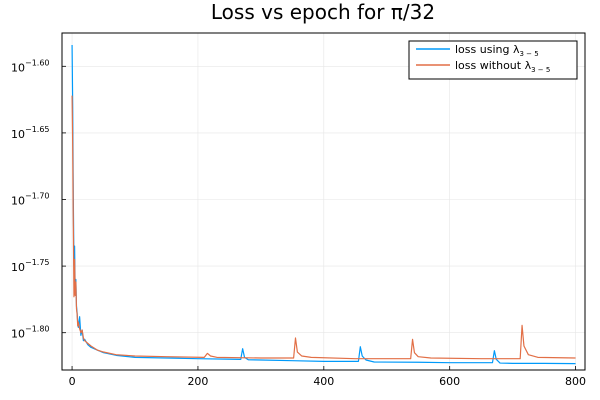  Describe the element at coordinates (72, 381) in the screenshot. I see `x-tick-label: 0` at that location.